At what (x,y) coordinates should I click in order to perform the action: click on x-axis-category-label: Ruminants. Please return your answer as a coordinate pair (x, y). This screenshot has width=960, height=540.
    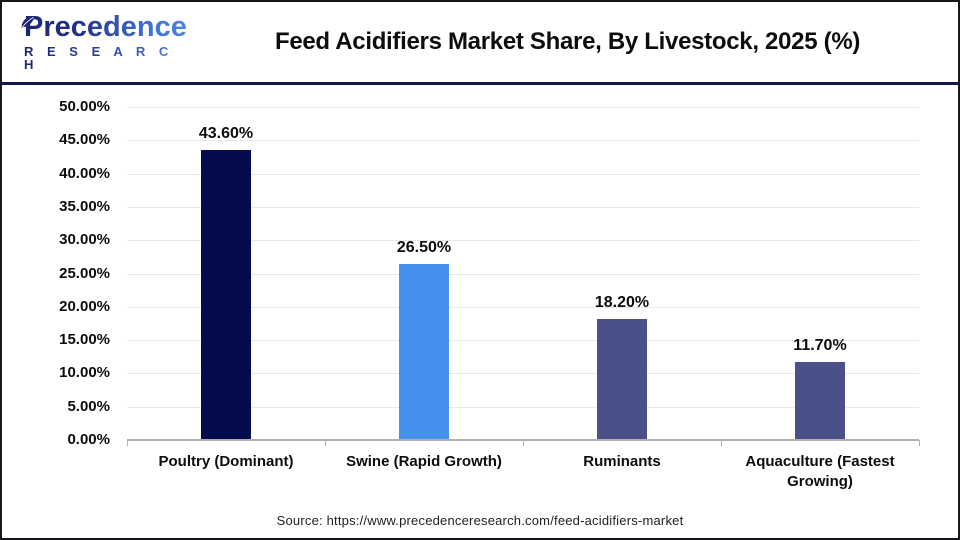
    Looking at the image, I should click on (622, 461).